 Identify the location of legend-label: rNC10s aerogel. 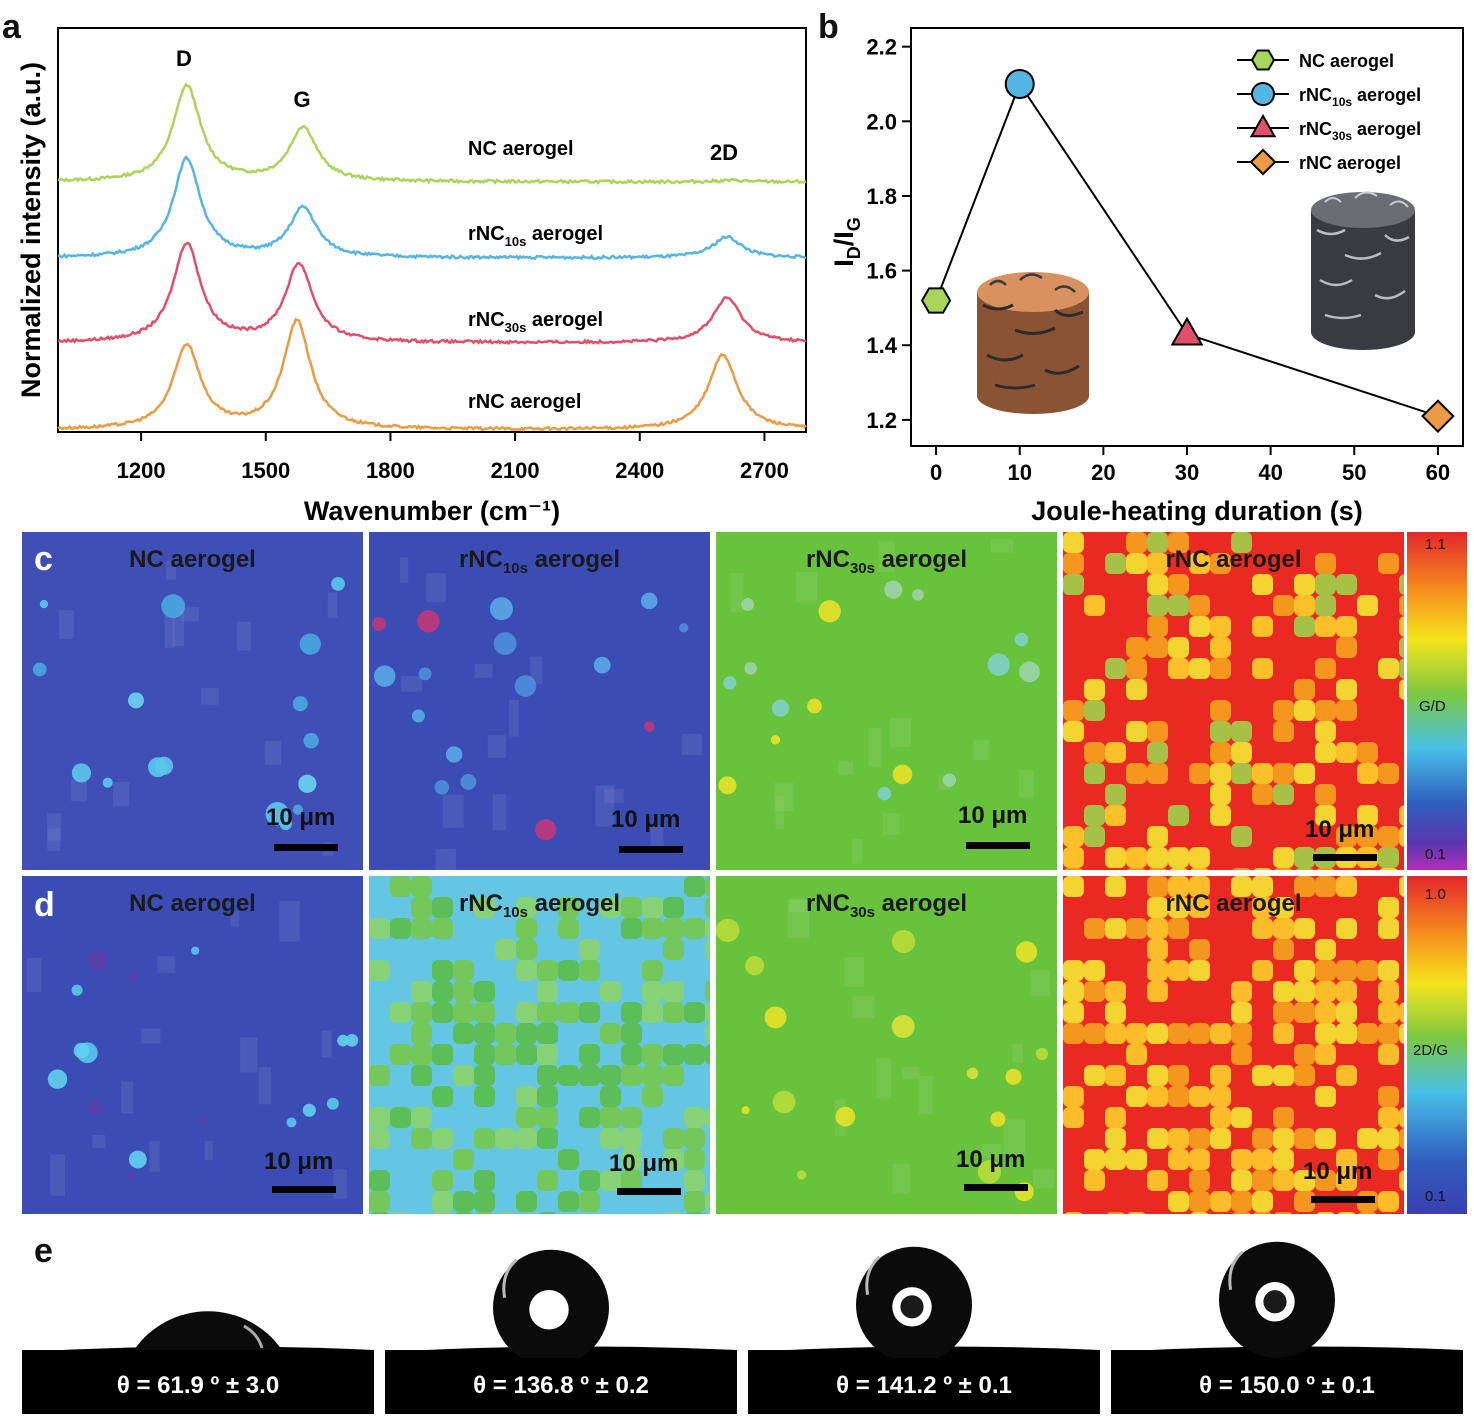
(1360, 97).